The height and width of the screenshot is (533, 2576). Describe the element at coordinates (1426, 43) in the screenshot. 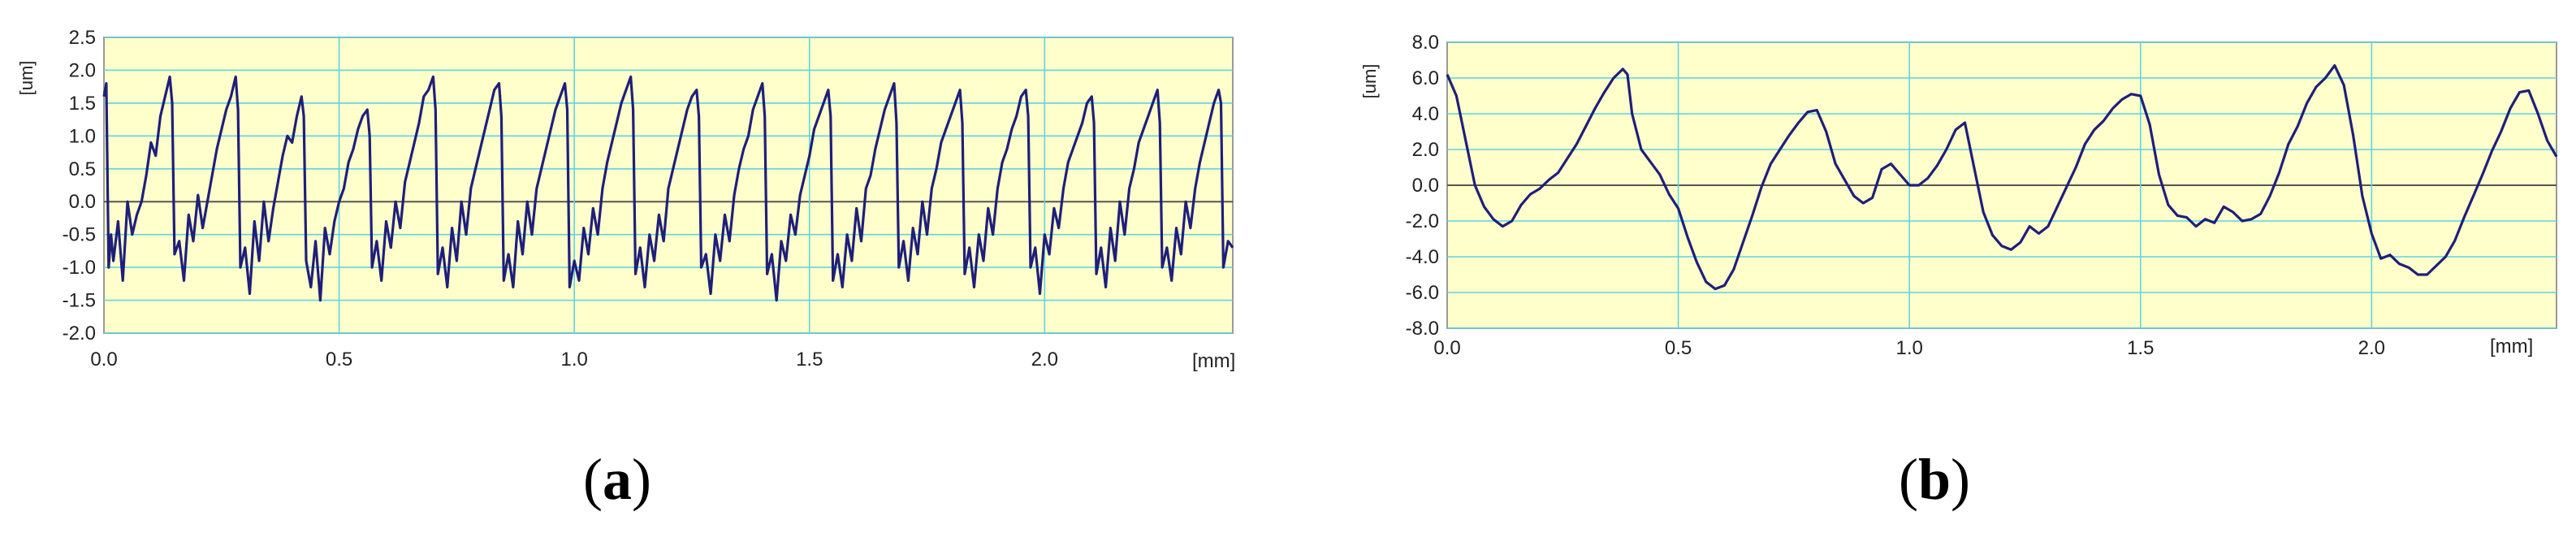

I see `y-tick-label-b-0: 8.0` at that location.